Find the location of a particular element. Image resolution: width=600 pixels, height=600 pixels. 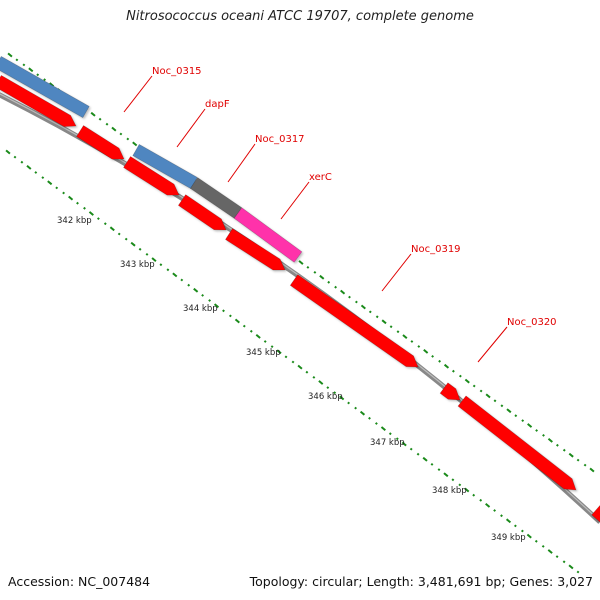

tick-label-5: 347 kbp is located at coordinates (387, 443).